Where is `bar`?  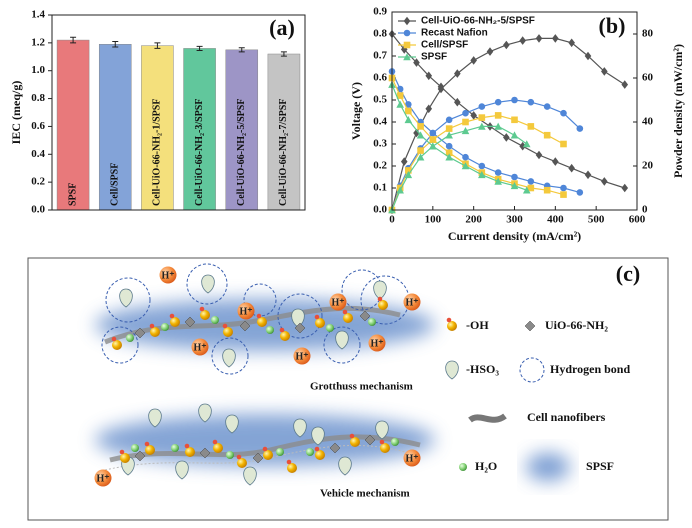
bar is located at coordinates (157, 128).